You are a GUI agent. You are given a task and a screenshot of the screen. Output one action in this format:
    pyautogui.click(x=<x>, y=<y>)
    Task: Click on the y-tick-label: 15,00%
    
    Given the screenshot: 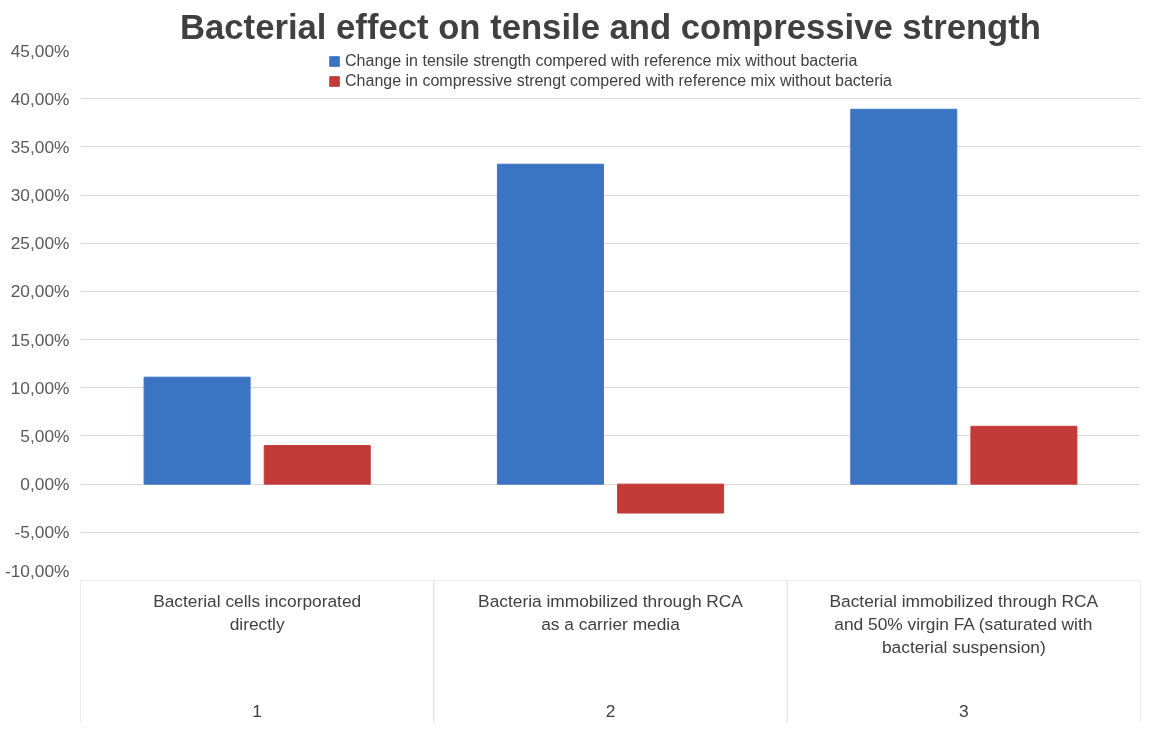 What is the action you would take?
    pyautogui.click(x=40, y=339)
    